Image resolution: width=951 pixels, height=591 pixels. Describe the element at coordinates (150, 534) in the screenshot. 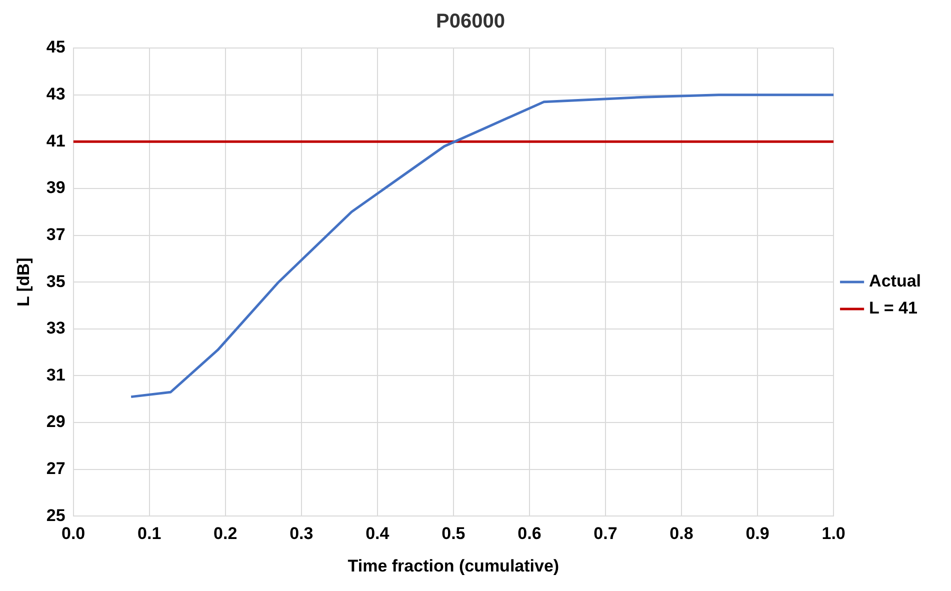

I see `x-tick-label: 0.1` at that location.